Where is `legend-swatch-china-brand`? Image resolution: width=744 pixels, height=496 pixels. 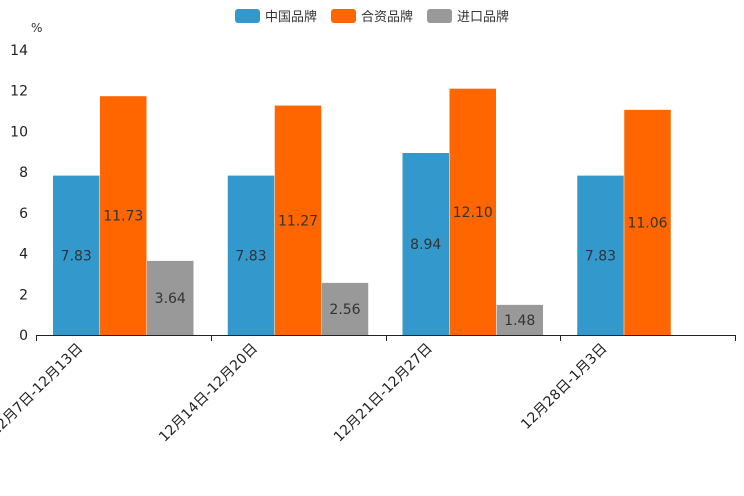
legend-swatch-china-brand is located at coordinates (247, 15).